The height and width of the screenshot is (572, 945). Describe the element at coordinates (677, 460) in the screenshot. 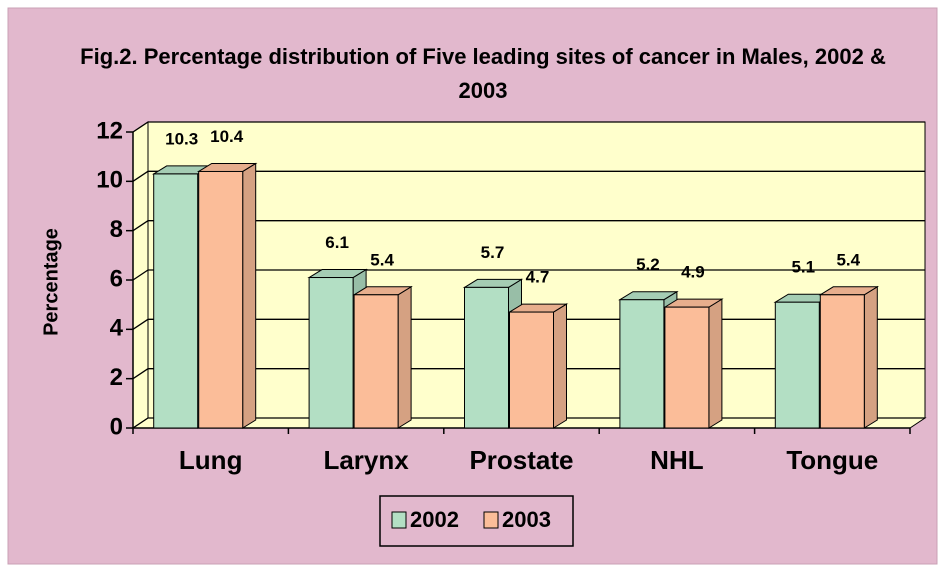

I see `x-tick-label: NHL` at that location.